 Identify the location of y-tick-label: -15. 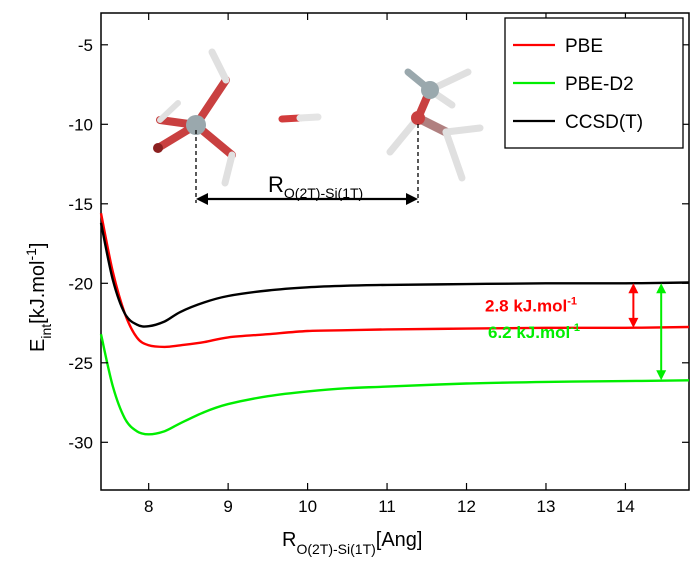
(80, 204).